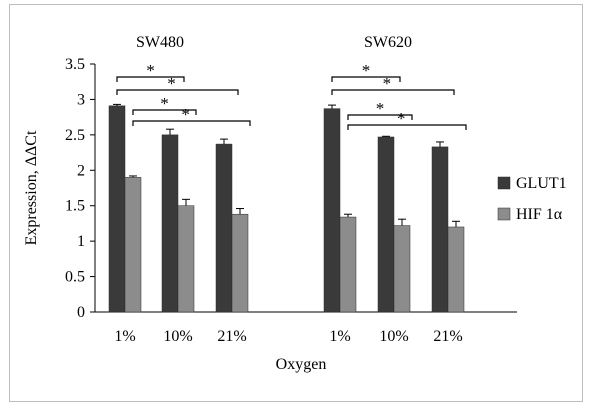 This screenshot has width=594, height=410. What do you see at coordinates (81, 99) in the screenshot?
I see `y-tick-label: 3` at bounding box center [81, 99].